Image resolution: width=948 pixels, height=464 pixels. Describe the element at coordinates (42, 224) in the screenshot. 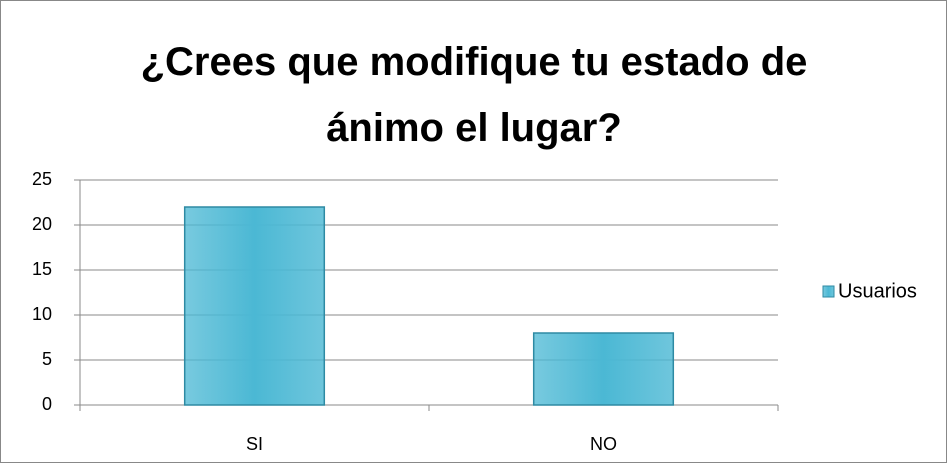

I see `y-tick-label: 20` at that location.